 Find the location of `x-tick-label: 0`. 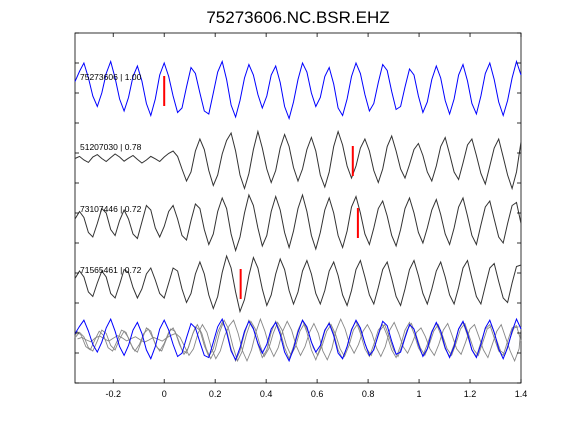

x-tick-label: 0 is located at coordinates (164, 394).